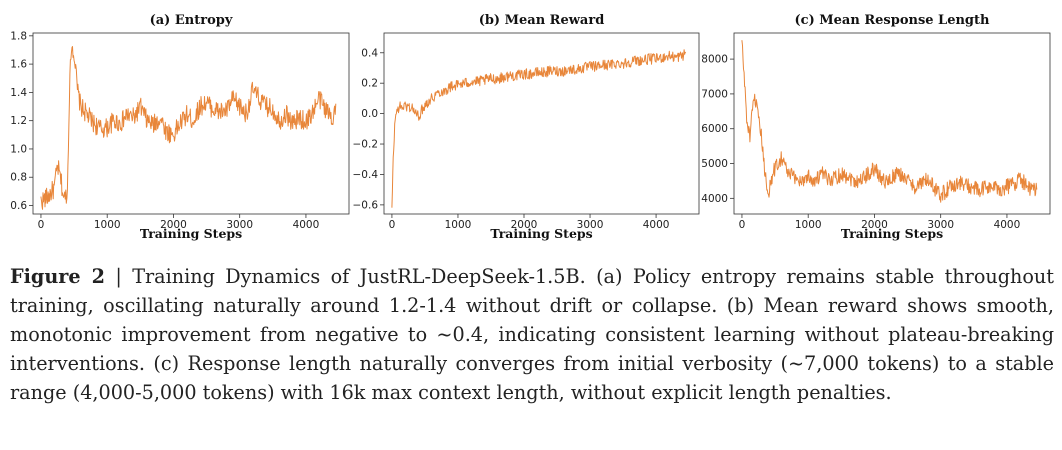 The height and width of the screenshot is (450, 1062). I want to click on y-tick-label: 0.4, so click(369, 53).